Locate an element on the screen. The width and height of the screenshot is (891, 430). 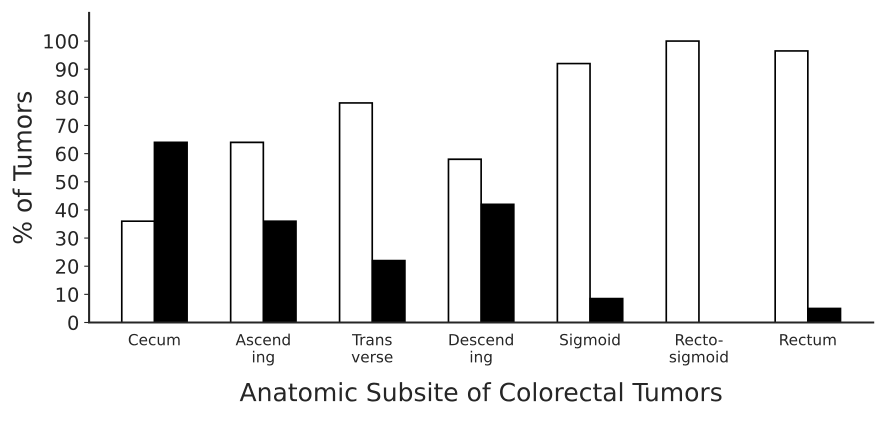
x-axis-title: Anatomic Subsite of Colorectal Tumors is located at coordinates (481, 392).